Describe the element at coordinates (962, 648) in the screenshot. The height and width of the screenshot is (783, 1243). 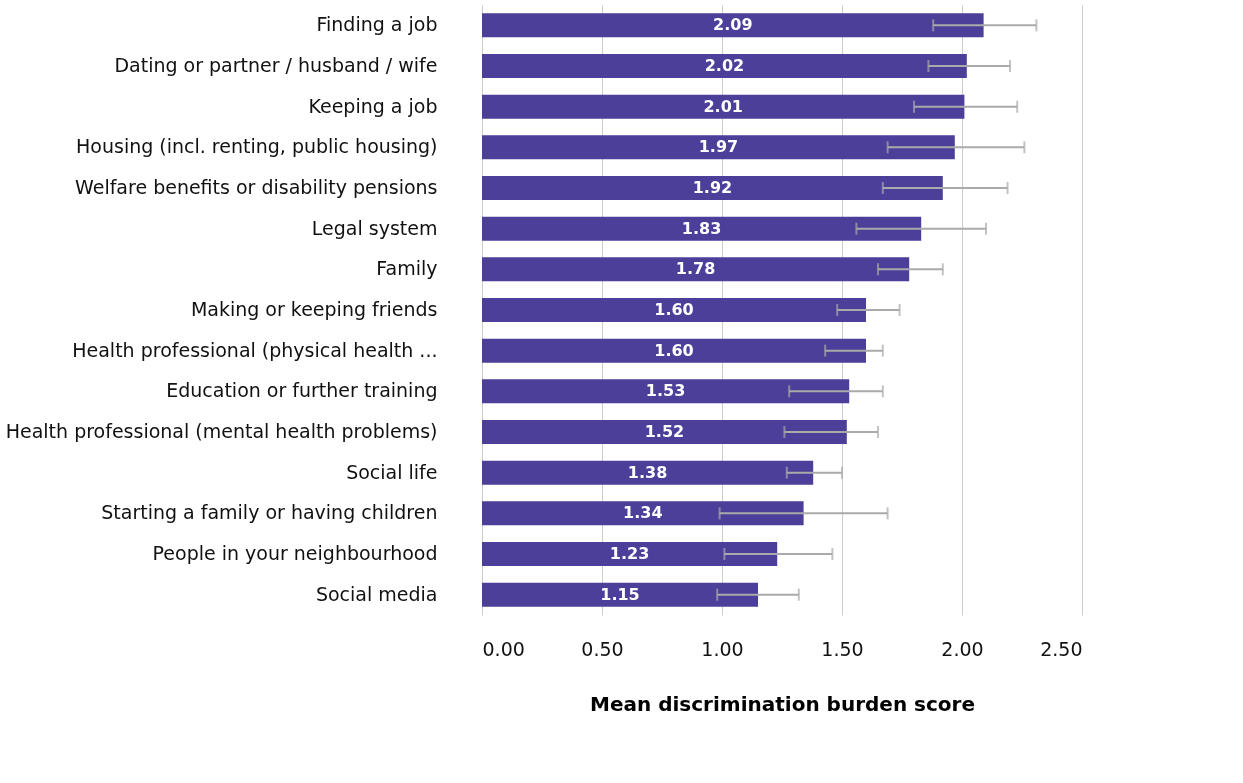
I see `x-tick-label: 2.00` at that location.